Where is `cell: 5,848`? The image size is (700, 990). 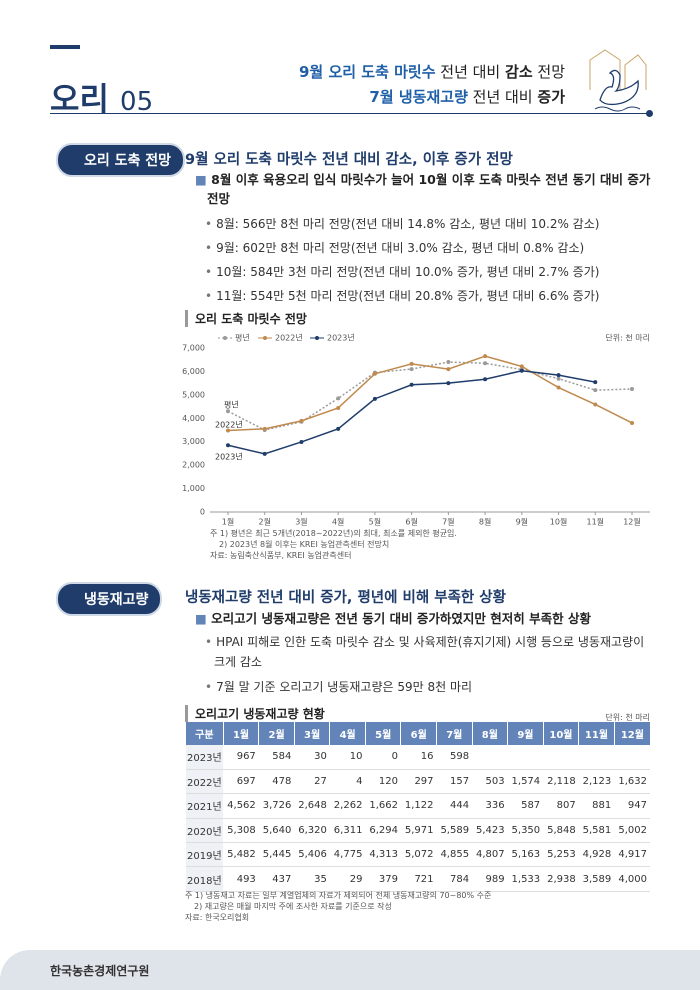
cell: 5,848 is located at coordinates (561, 831).